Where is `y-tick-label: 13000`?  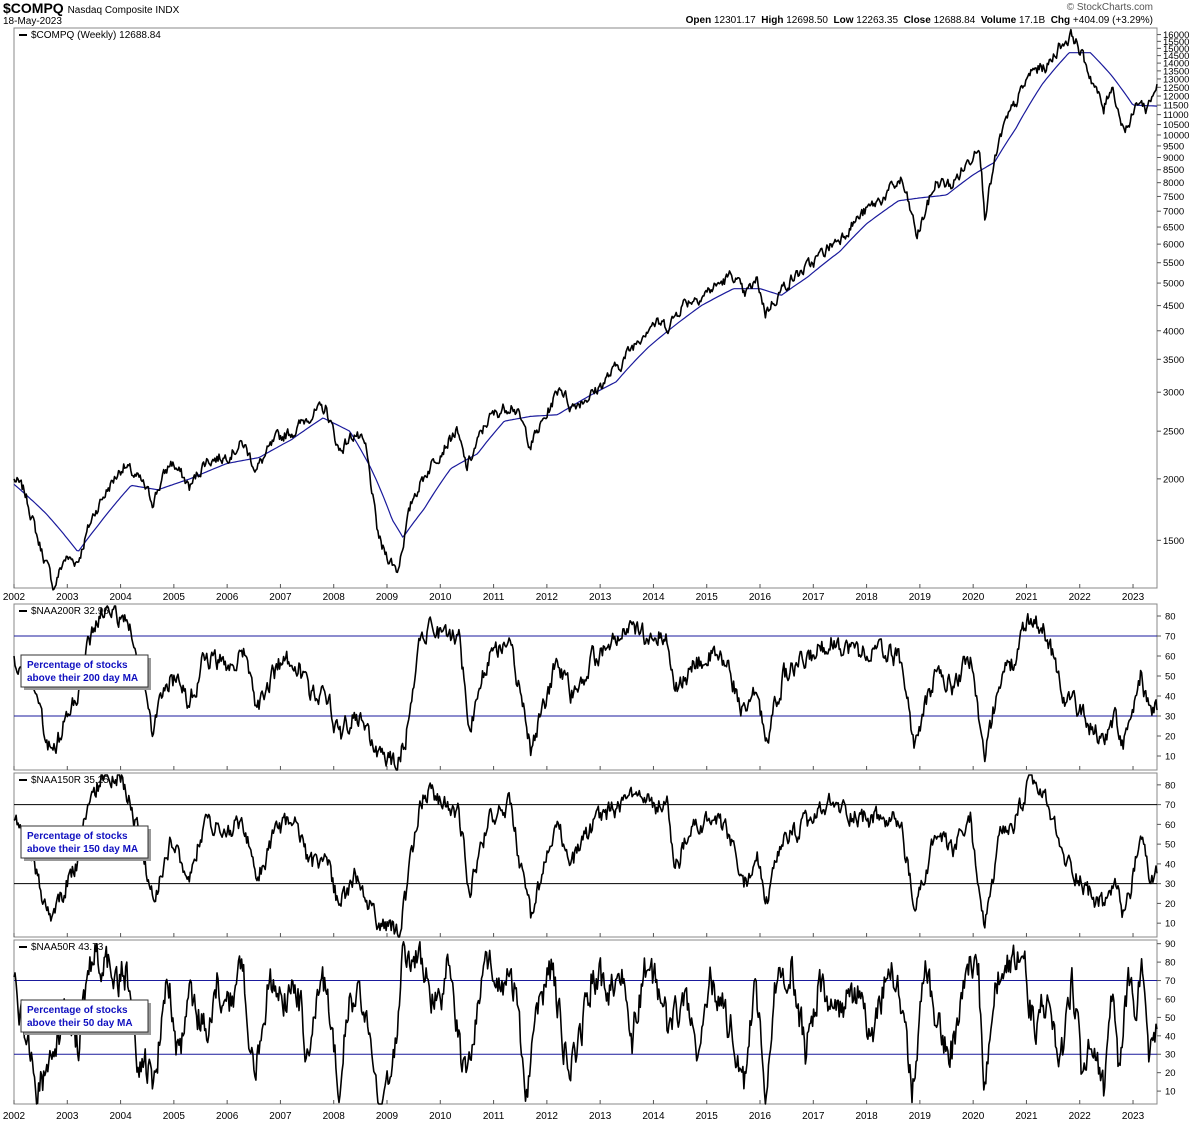
y-tick-label: 13000 is located at coordinates (1176, 79).